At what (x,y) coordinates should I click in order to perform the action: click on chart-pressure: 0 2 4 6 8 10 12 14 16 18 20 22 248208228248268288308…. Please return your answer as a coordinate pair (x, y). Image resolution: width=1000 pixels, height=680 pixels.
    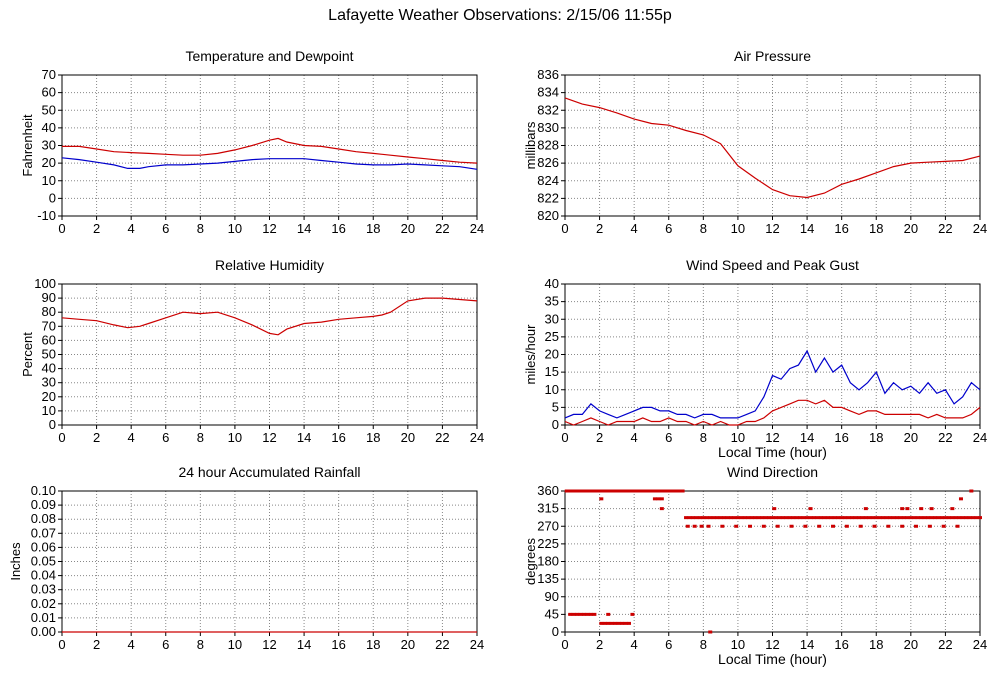
    Looking at the image, I should click on (755, 142).